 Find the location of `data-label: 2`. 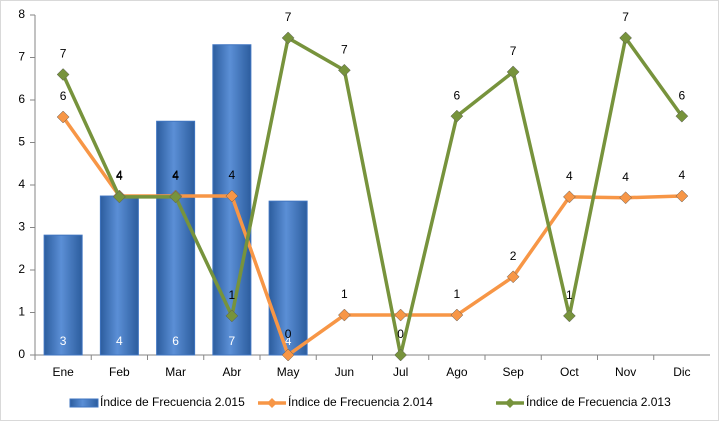

data-label: 2 is located at coordinates (513, 256).